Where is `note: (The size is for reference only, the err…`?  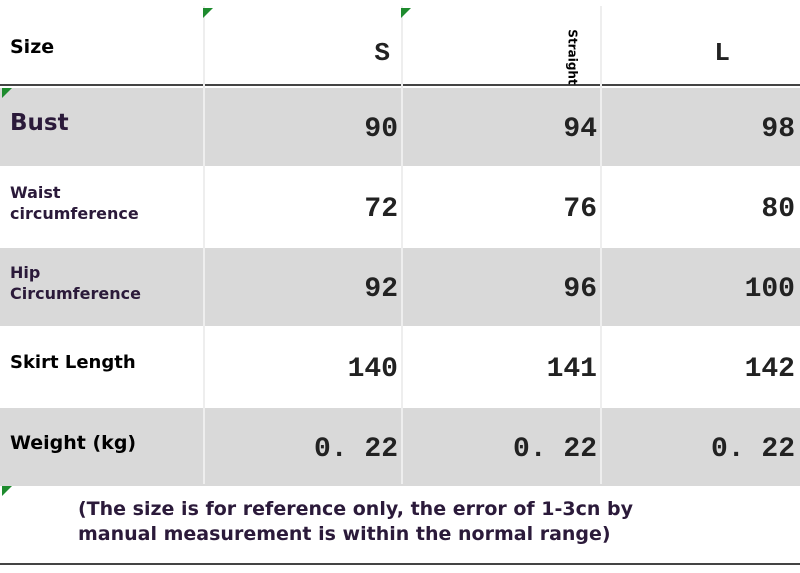 note: (The size is for reference only, the err… is located at coordinates (356, 521).